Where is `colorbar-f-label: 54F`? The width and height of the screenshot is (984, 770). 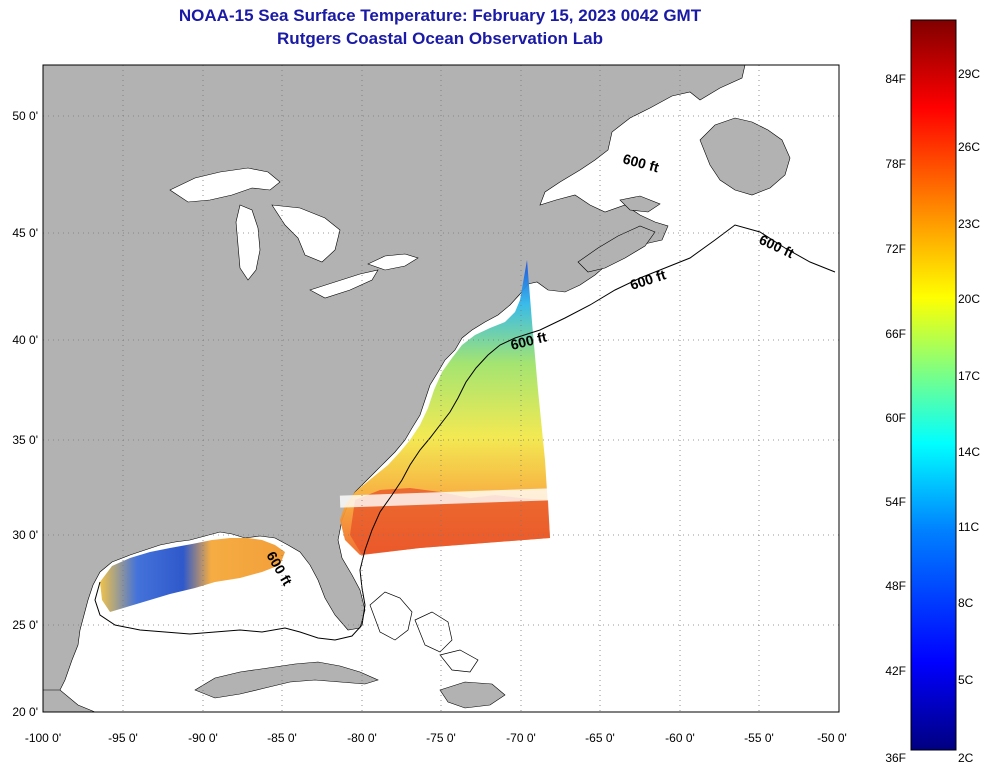
colorbar-f-label: 54F is located at coordinates (895, 502).